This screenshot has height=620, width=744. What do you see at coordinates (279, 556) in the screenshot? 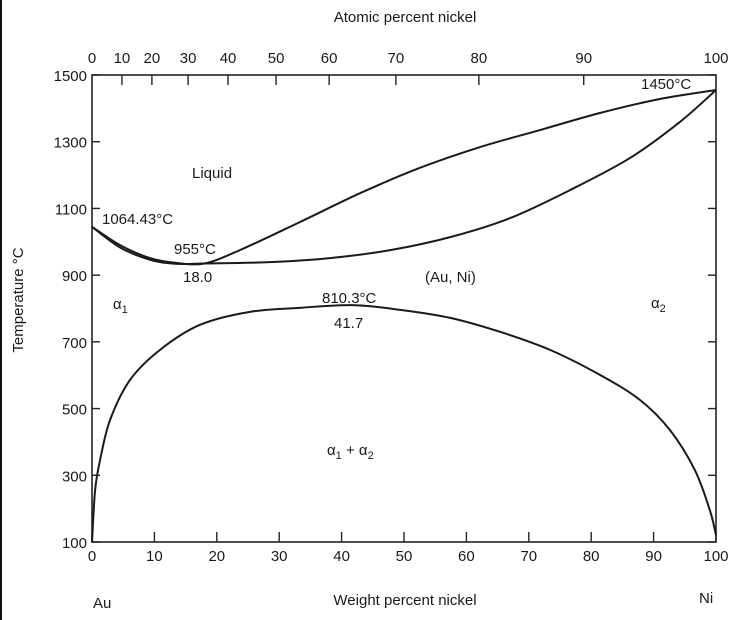
I see `x-tick-label: 30` at bounding box center [279, 556].